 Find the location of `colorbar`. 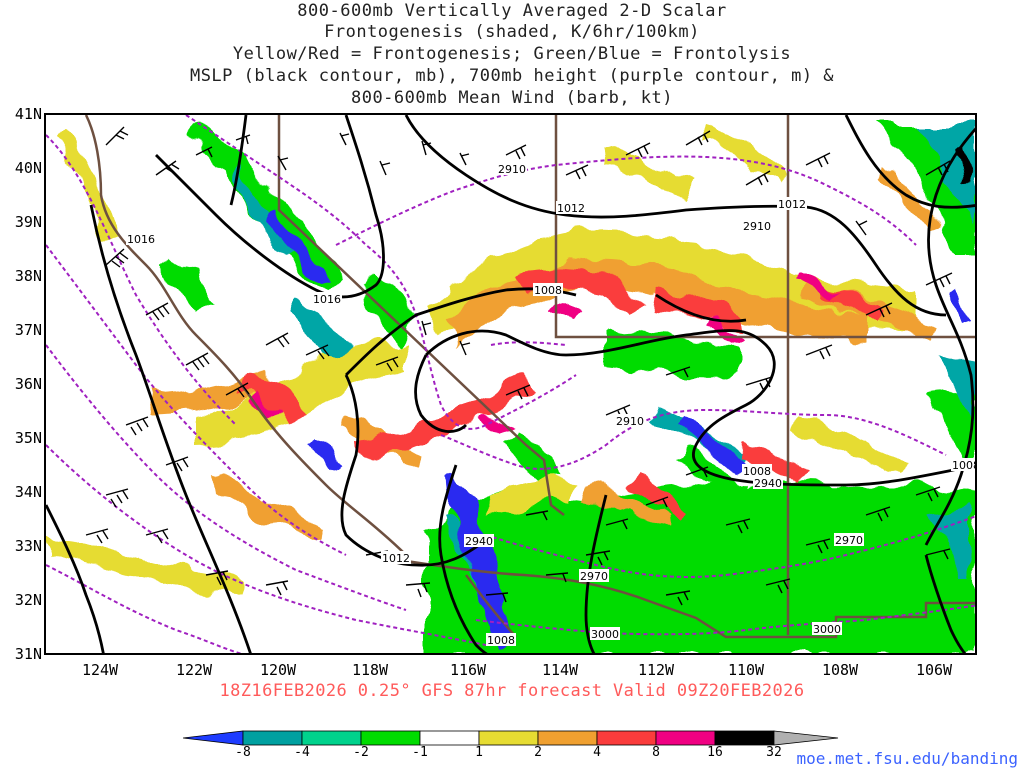

colorbar is located at coordinates (511, 738).